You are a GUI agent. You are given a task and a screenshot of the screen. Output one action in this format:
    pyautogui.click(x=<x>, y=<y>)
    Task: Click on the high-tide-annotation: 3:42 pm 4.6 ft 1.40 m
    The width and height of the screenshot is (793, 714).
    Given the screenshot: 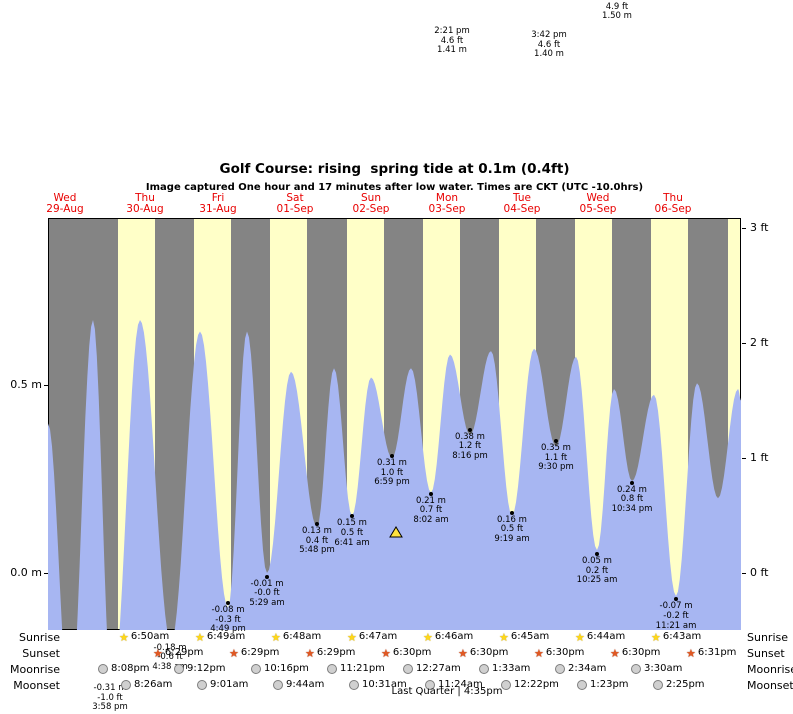 What is the action you would take?
    pyautogui.click(x=549, y=44)
    